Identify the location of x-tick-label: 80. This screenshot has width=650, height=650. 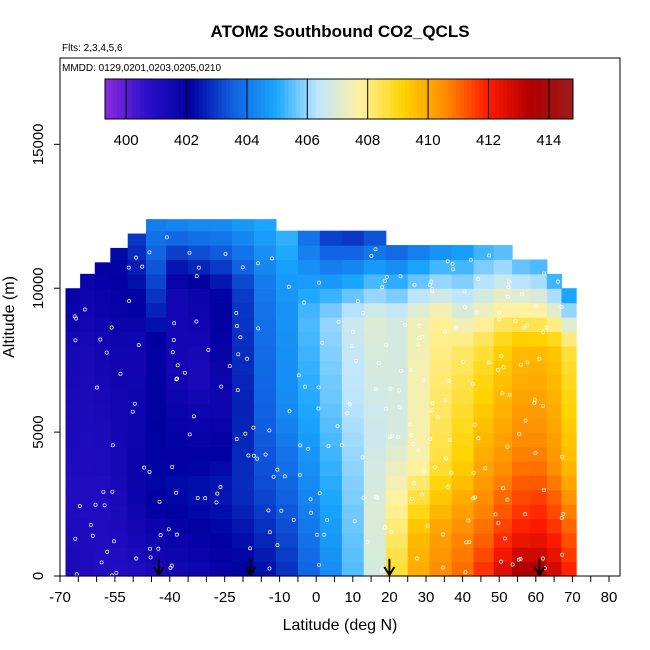
(609, 597).